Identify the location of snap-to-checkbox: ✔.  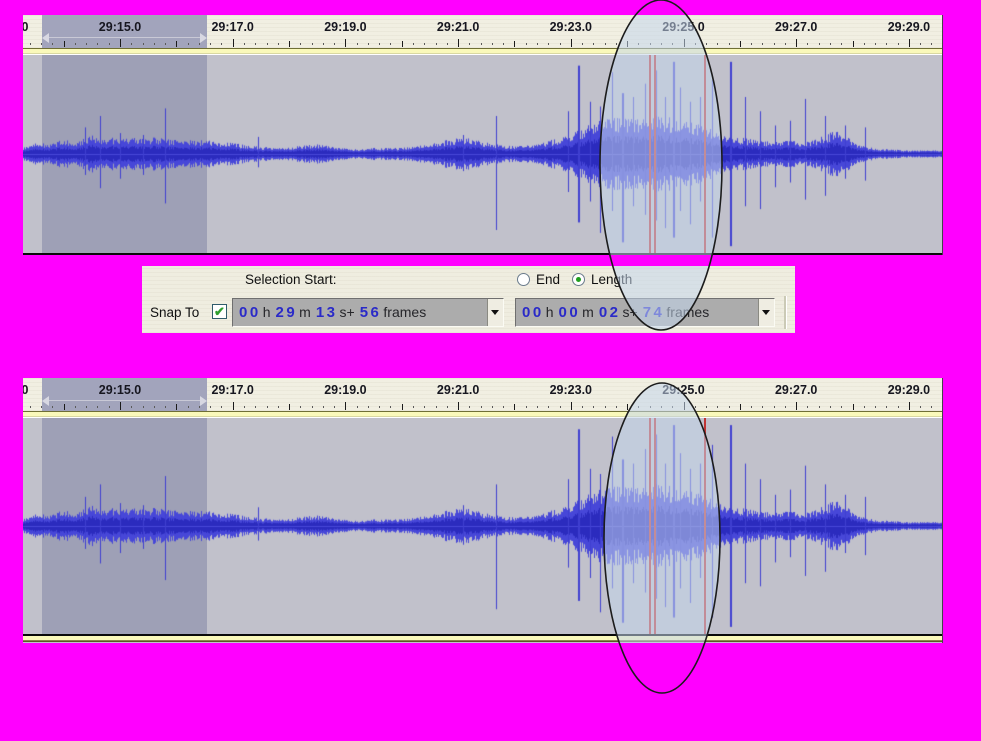
(219, 311).